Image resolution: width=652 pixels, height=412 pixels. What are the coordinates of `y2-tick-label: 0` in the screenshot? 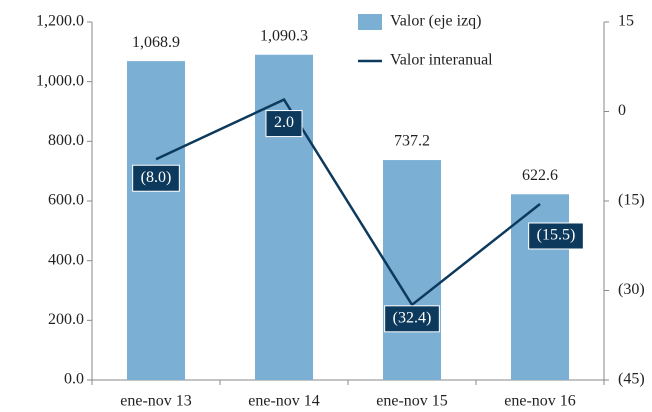 It's located at (622, 110).